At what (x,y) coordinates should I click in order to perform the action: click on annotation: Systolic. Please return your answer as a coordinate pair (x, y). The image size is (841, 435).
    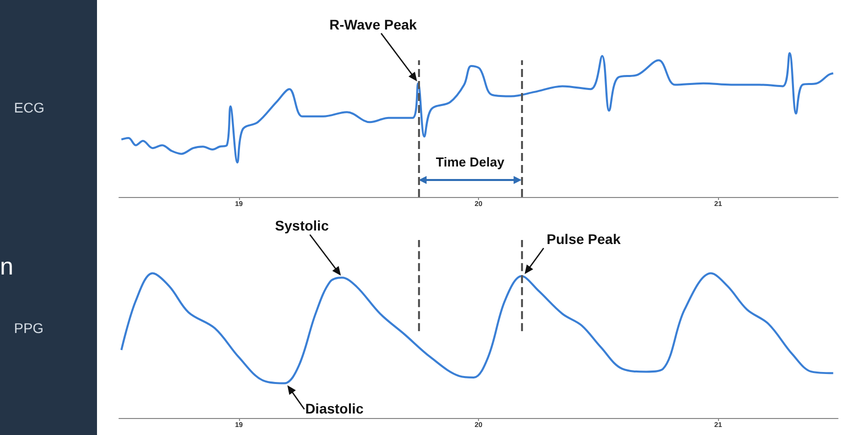
    Looking at the image, I should click on (302, 226).